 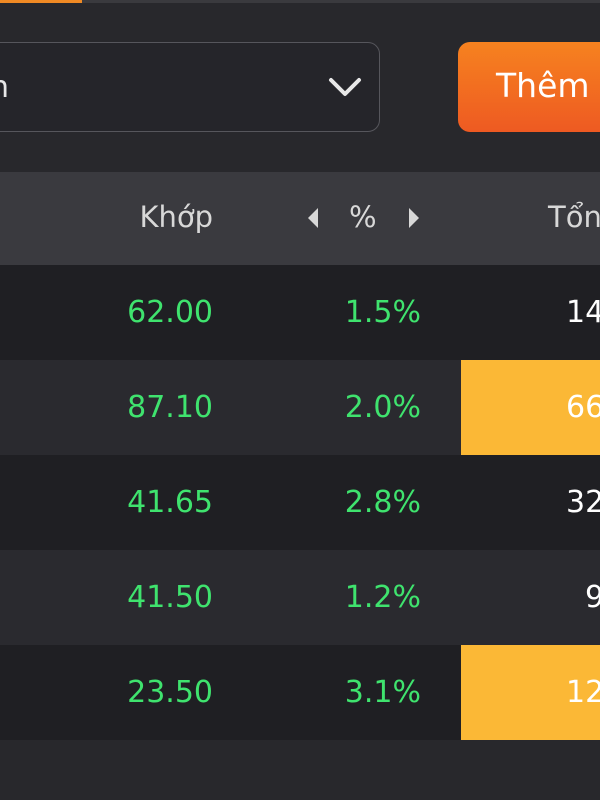 What do you see at coordinates (170, 502) in the screenshot?
I see `match-price: 41.65` at bounding box center [170, 502].